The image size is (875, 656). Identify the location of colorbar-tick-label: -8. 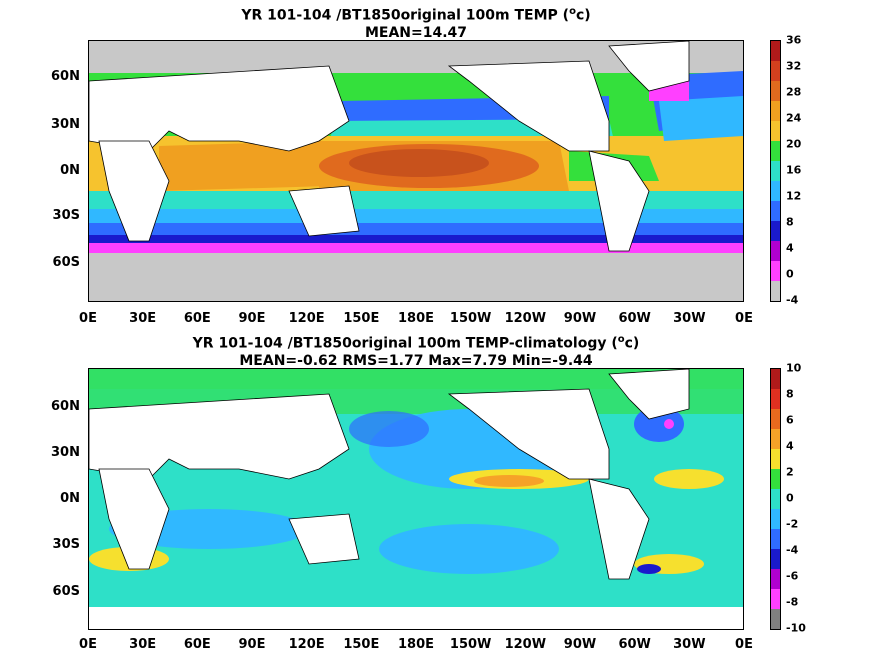
(792, 602).